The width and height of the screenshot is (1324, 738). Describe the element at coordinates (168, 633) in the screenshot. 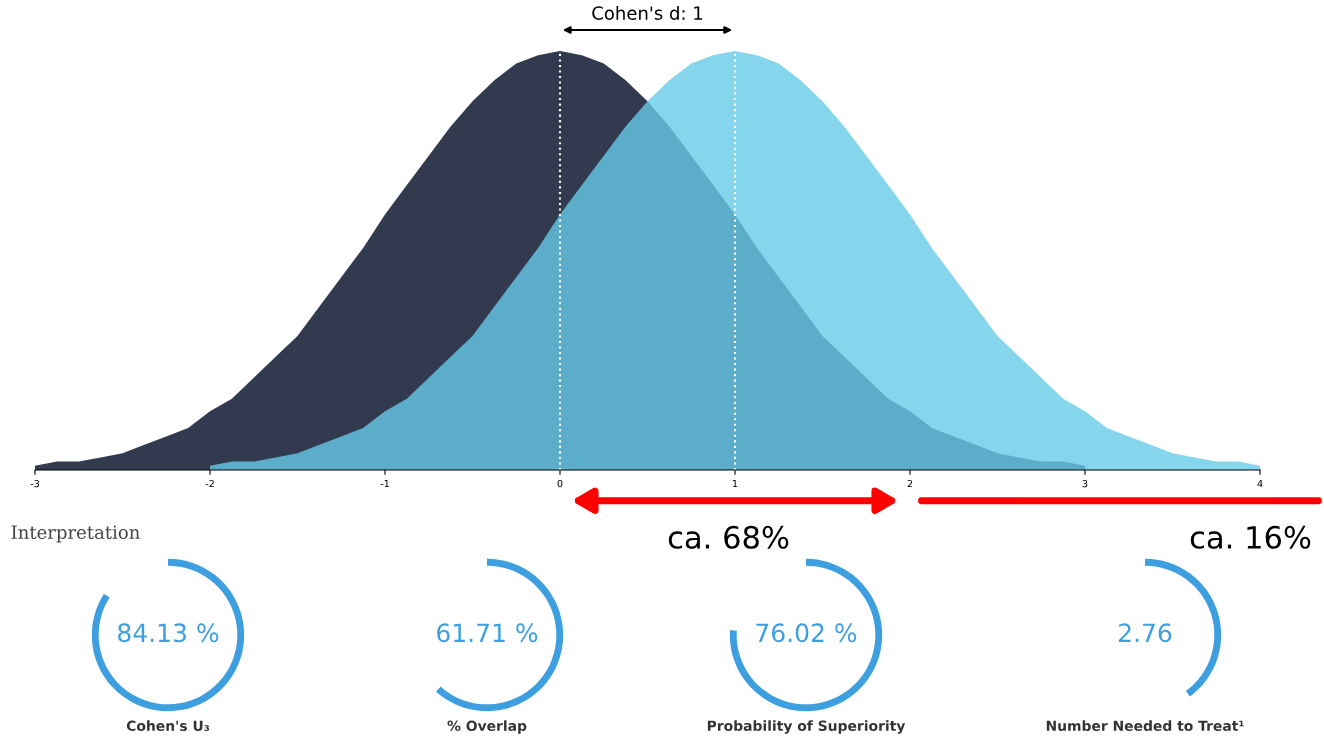

I see `data-label: 84.13 %` at that location.